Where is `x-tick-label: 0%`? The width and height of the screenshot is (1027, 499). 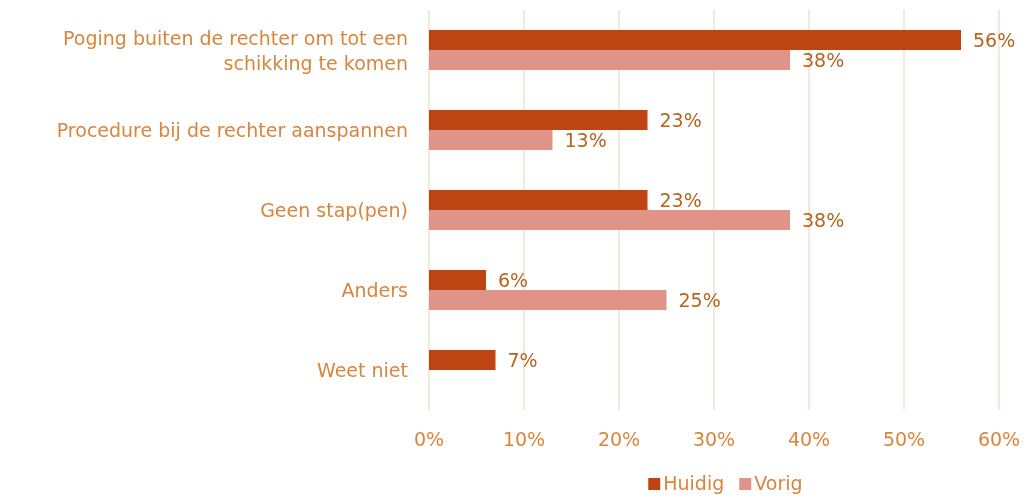
x-tick-label: 0% is located at coordinates (429, 439).